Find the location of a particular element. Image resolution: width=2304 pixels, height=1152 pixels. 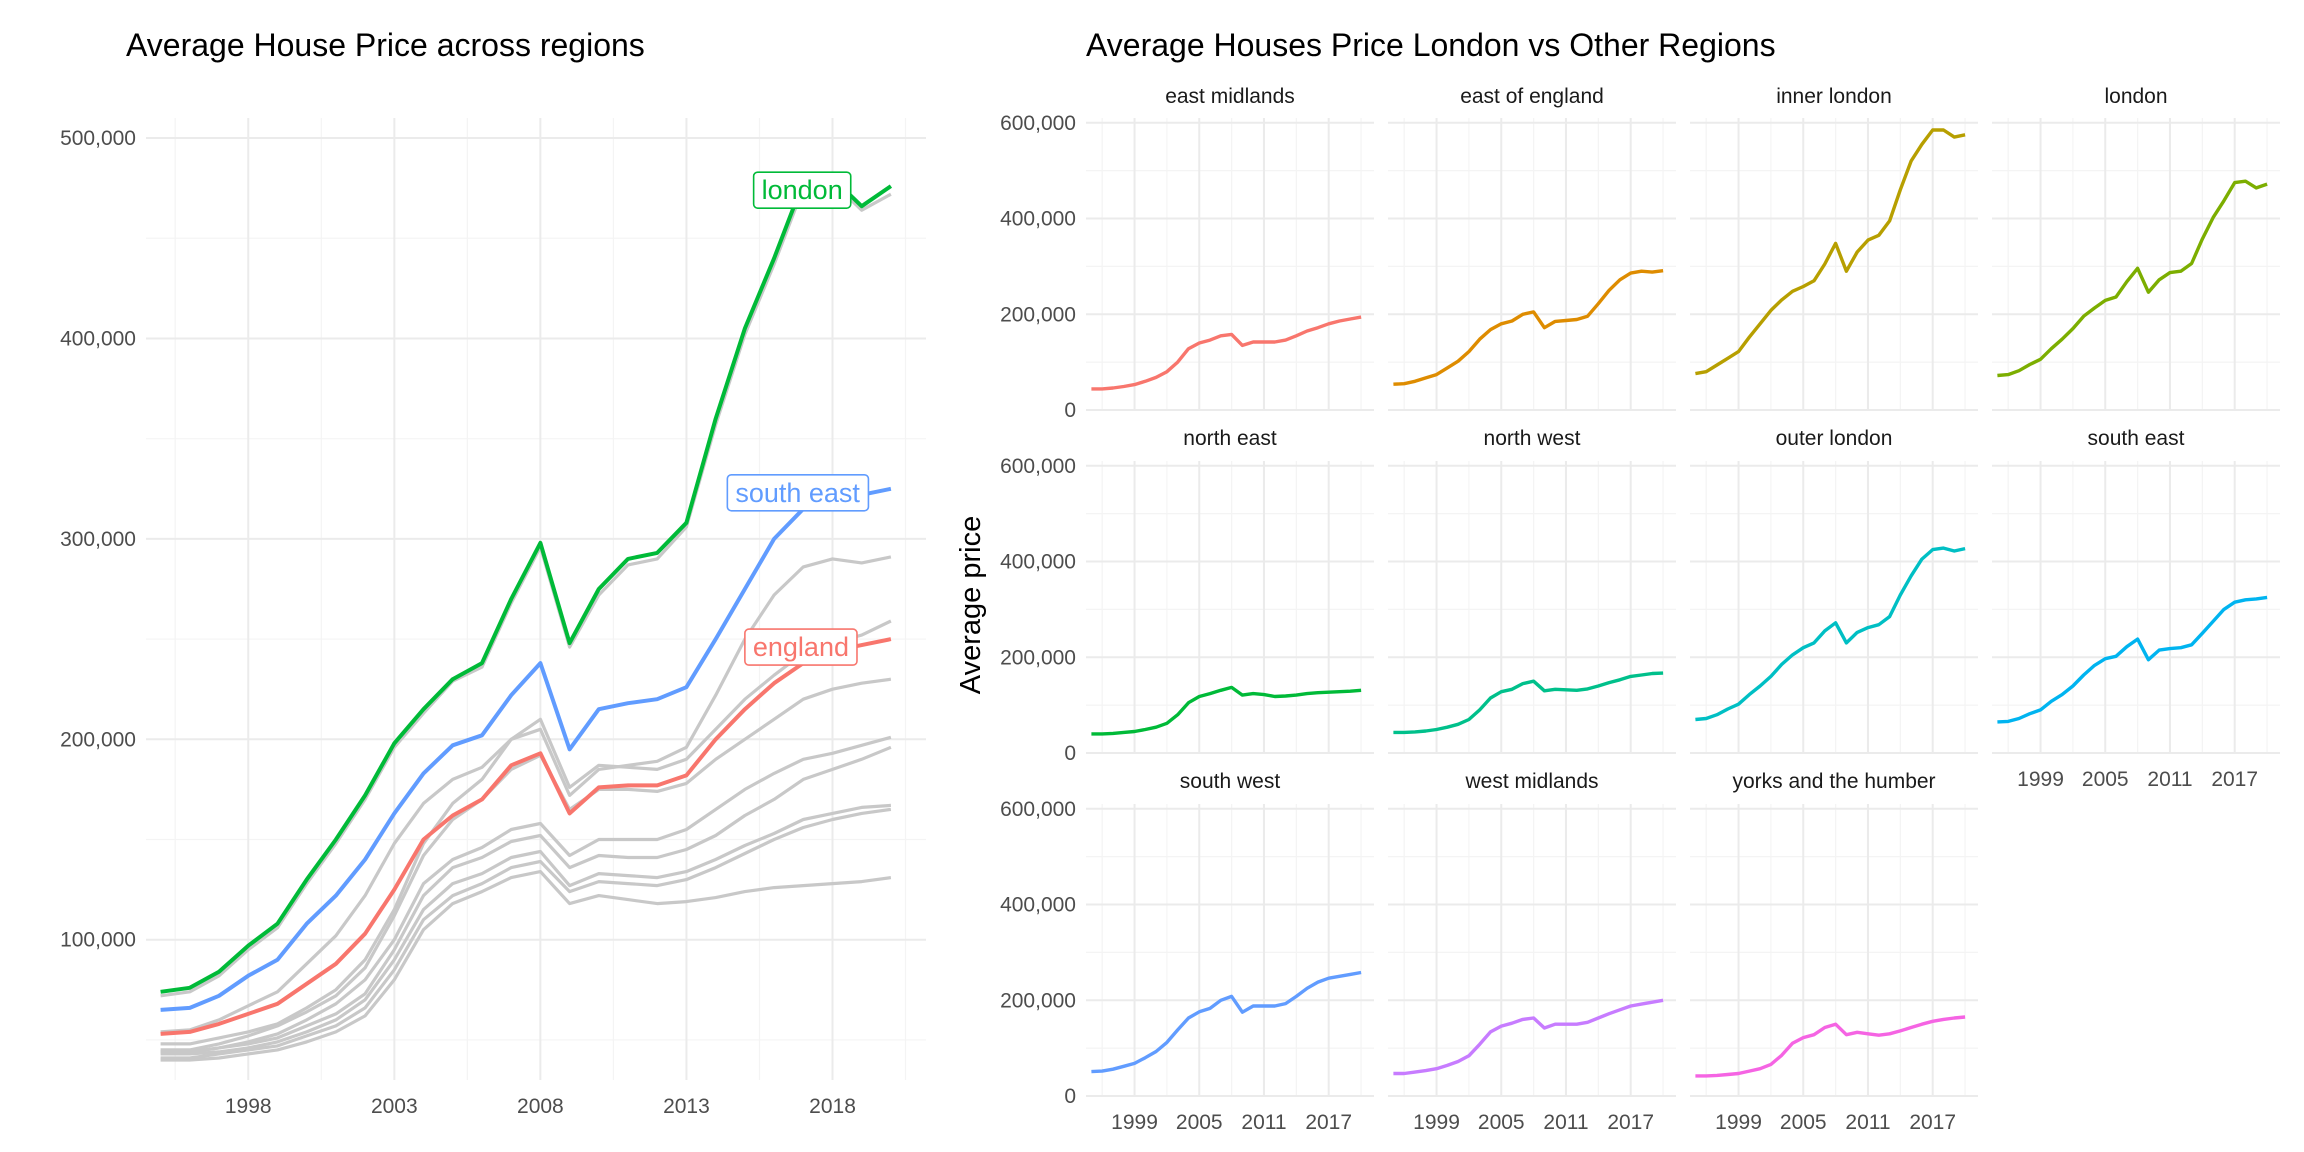

series-label-text: england is located at coordinates (801, 647).